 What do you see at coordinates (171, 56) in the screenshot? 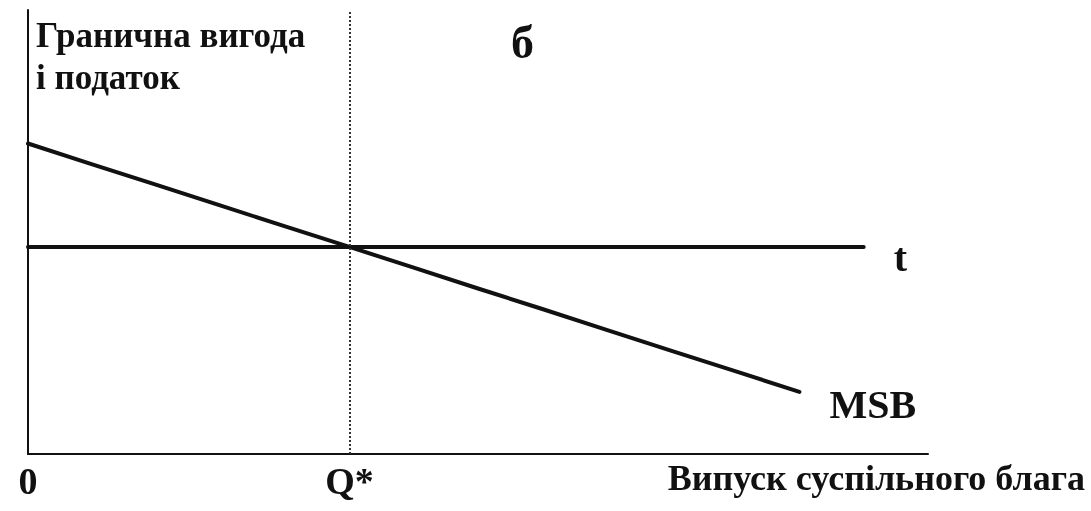
I see `y-axis-title: Гранична вигода і податок` at bounding box center [171, 56].